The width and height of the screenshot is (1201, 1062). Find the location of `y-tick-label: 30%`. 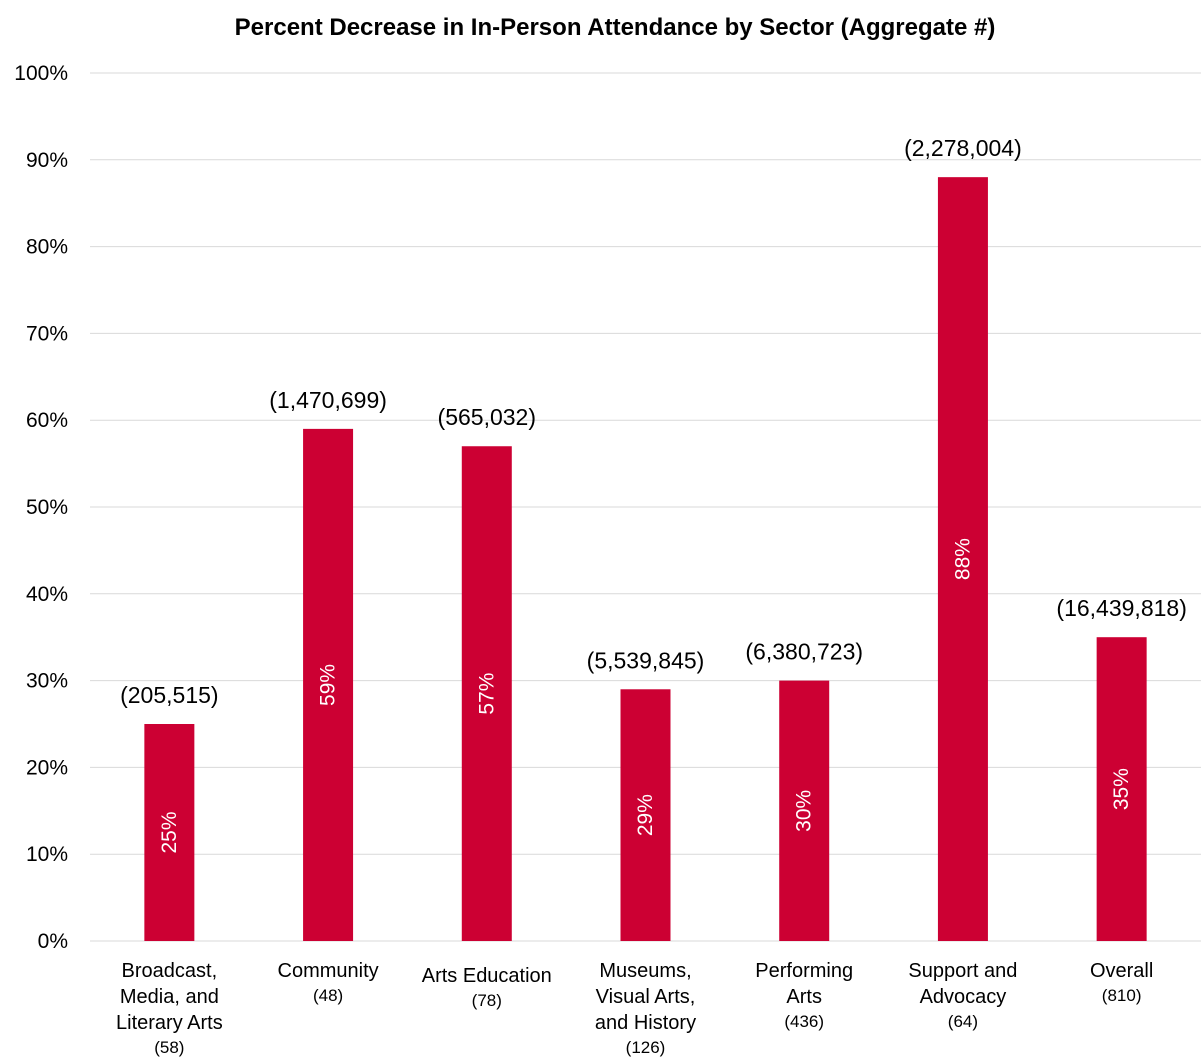

y-tick-label: 30% is located at coordinates (47, 681).